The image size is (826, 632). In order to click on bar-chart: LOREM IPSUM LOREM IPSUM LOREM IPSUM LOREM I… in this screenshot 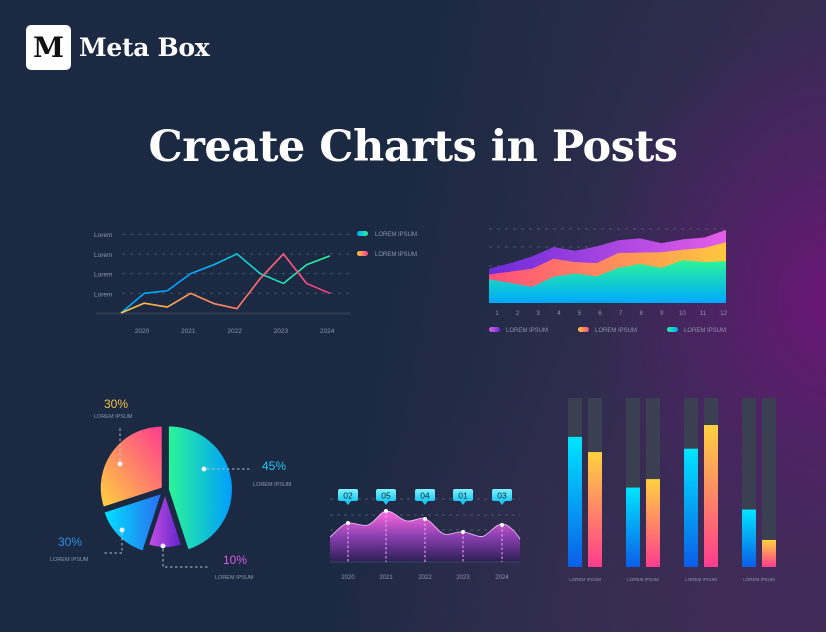, I will do `click(672, 490)`.